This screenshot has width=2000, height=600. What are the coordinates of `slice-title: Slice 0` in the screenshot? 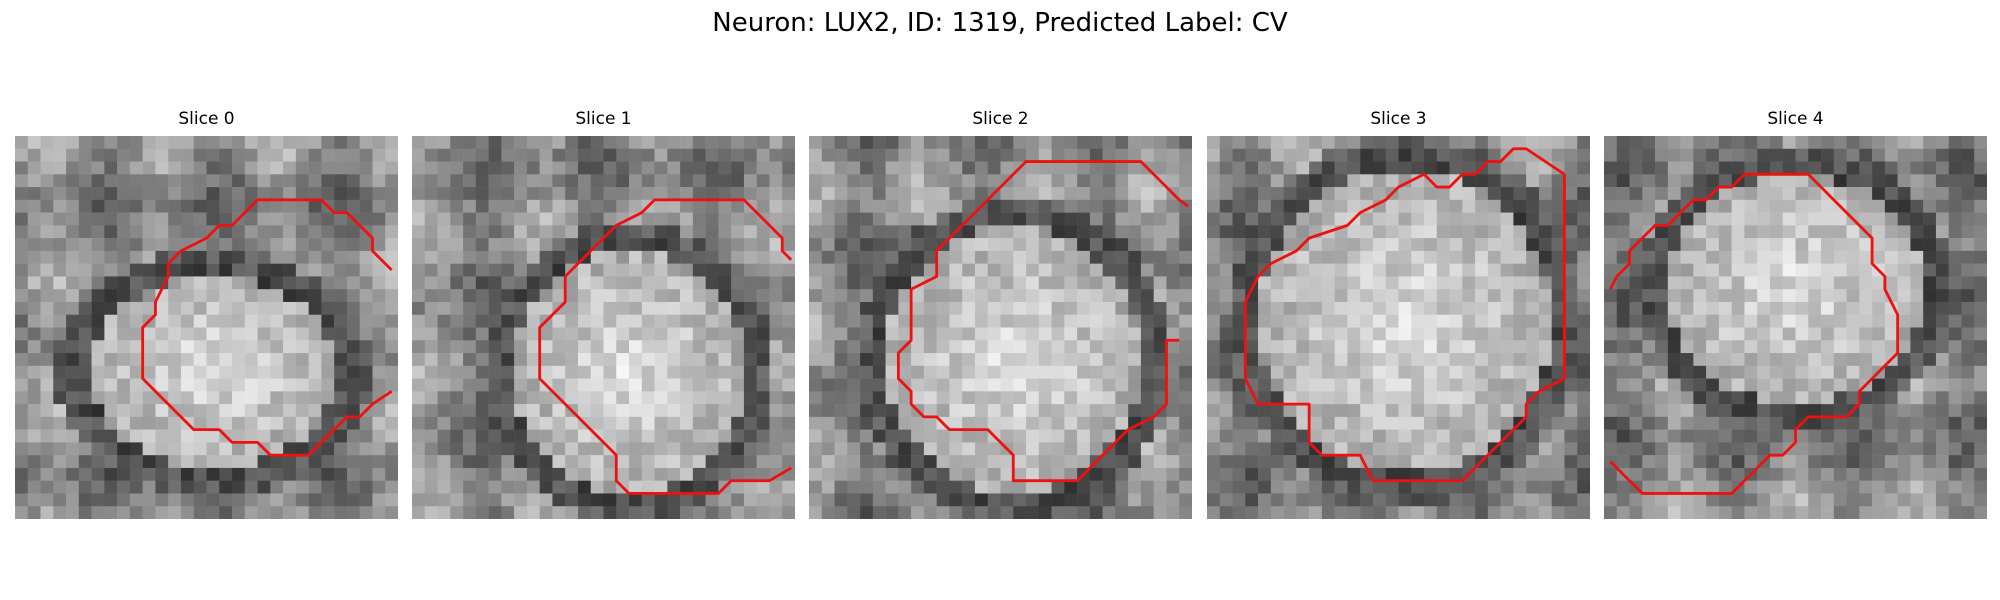 It's located at (206, 119).